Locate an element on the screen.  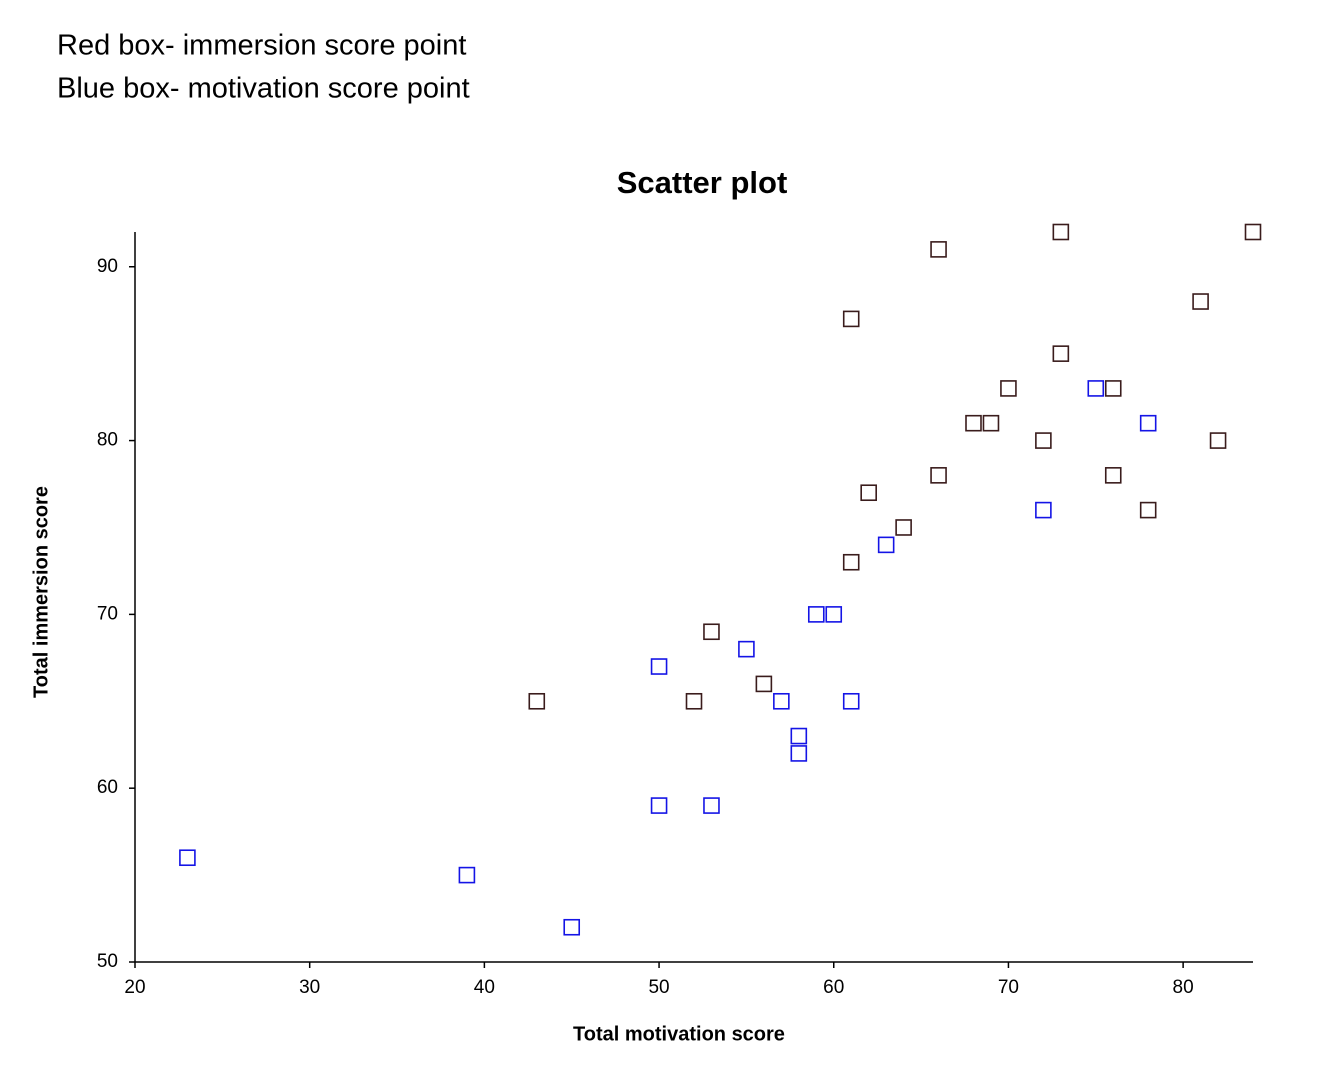
y-tick-label: 90 is located at coordinates (107, 266).